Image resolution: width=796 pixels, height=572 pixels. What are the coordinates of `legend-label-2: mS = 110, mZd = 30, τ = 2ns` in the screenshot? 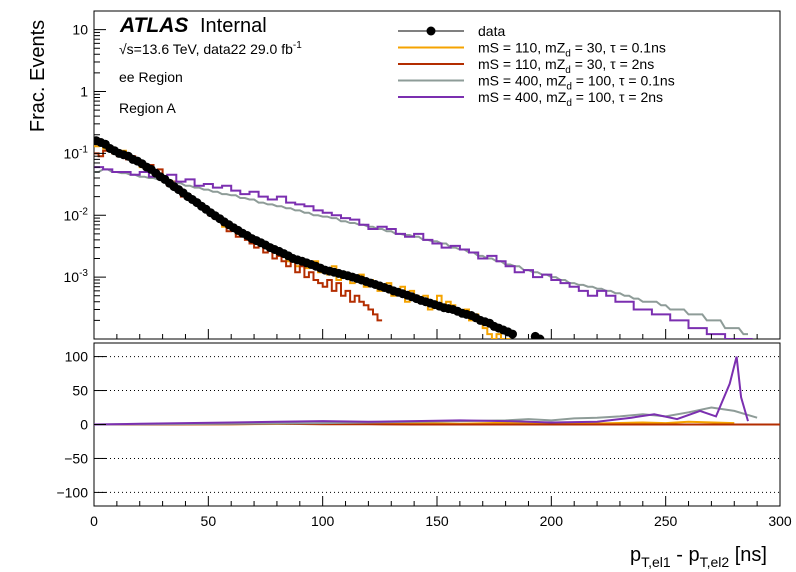 It's located at (566, 66).